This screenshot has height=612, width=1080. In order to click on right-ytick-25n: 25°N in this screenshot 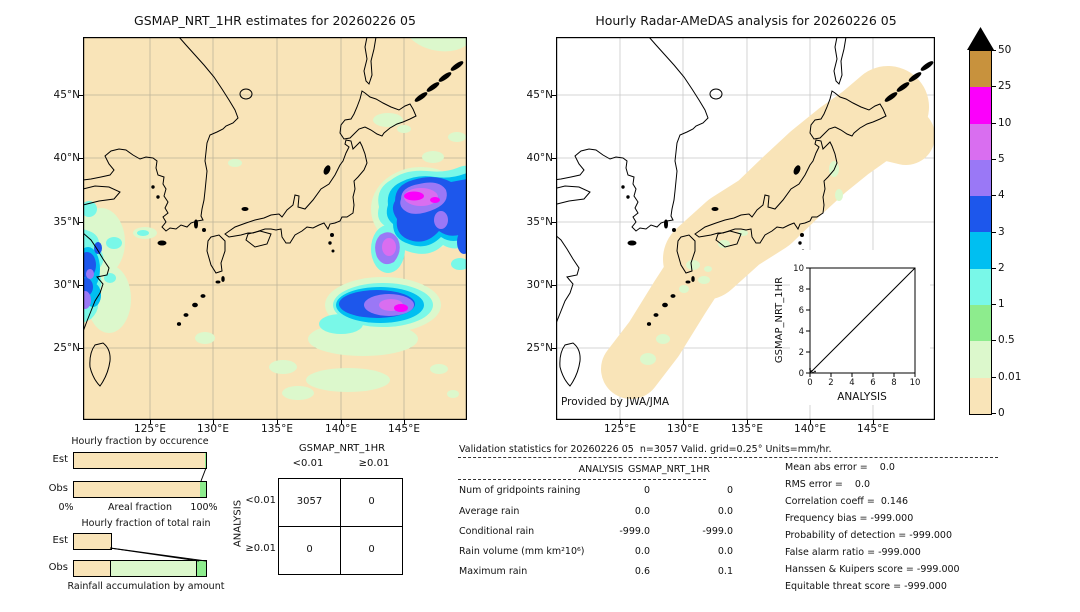, I will do `click(539, 348)`.